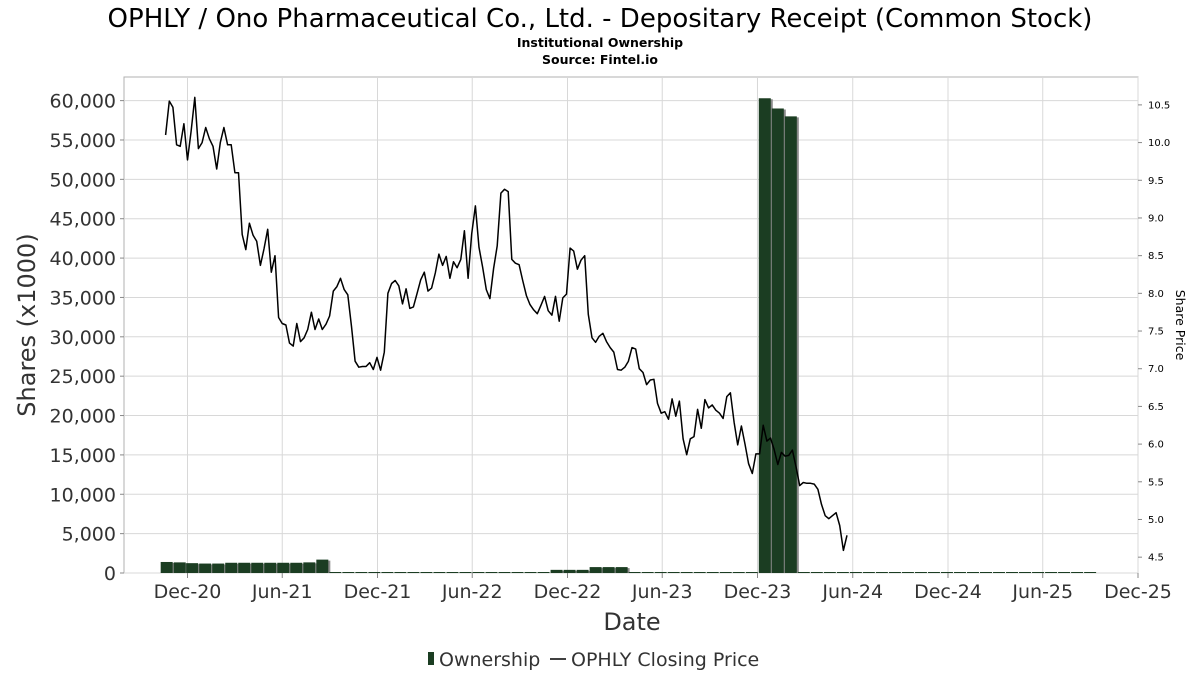  What do you see at coordinates (83, 456) in the screenshot?
I see `y-tick-label: 15,000` at bounding box center [83, 456].